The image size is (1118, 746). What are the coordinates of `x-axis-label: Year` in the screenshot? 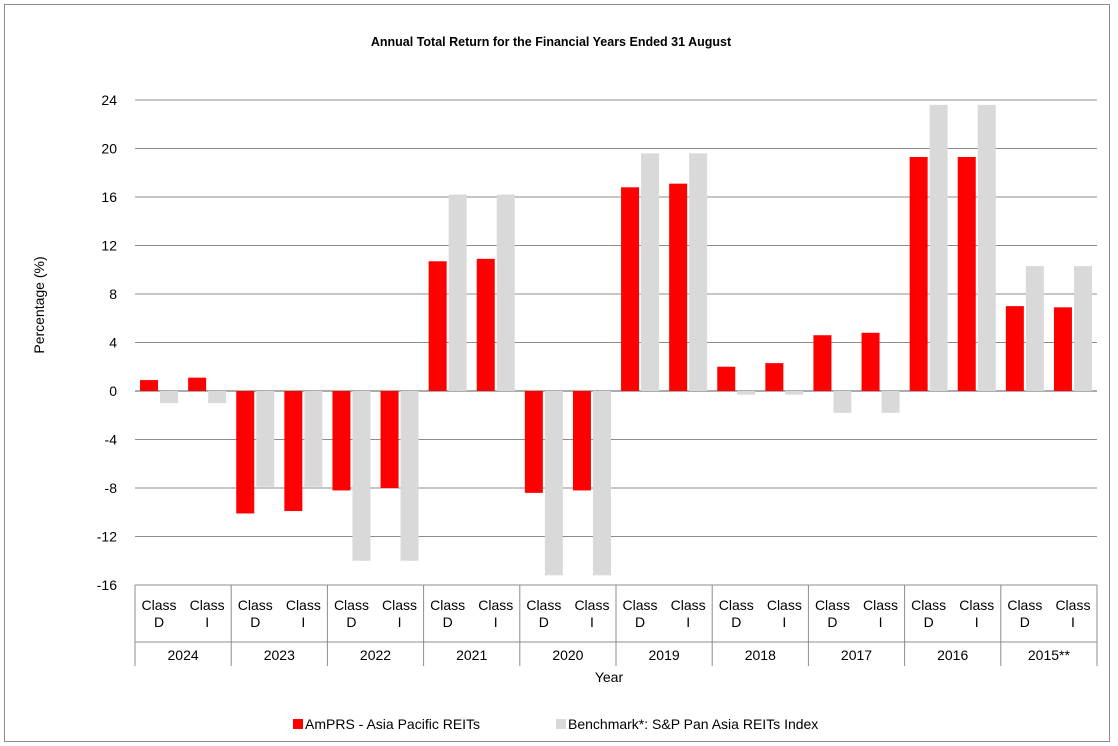 It's located at (609, 677).